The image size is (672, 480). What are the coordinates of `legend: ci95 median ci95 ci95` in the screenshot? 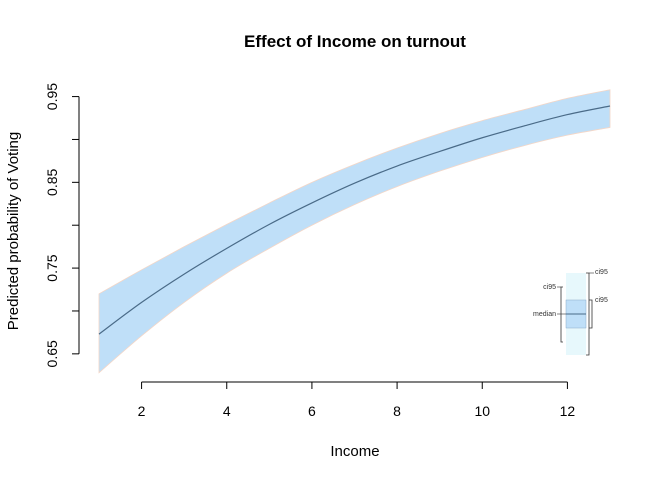 It's located at (570, 312).